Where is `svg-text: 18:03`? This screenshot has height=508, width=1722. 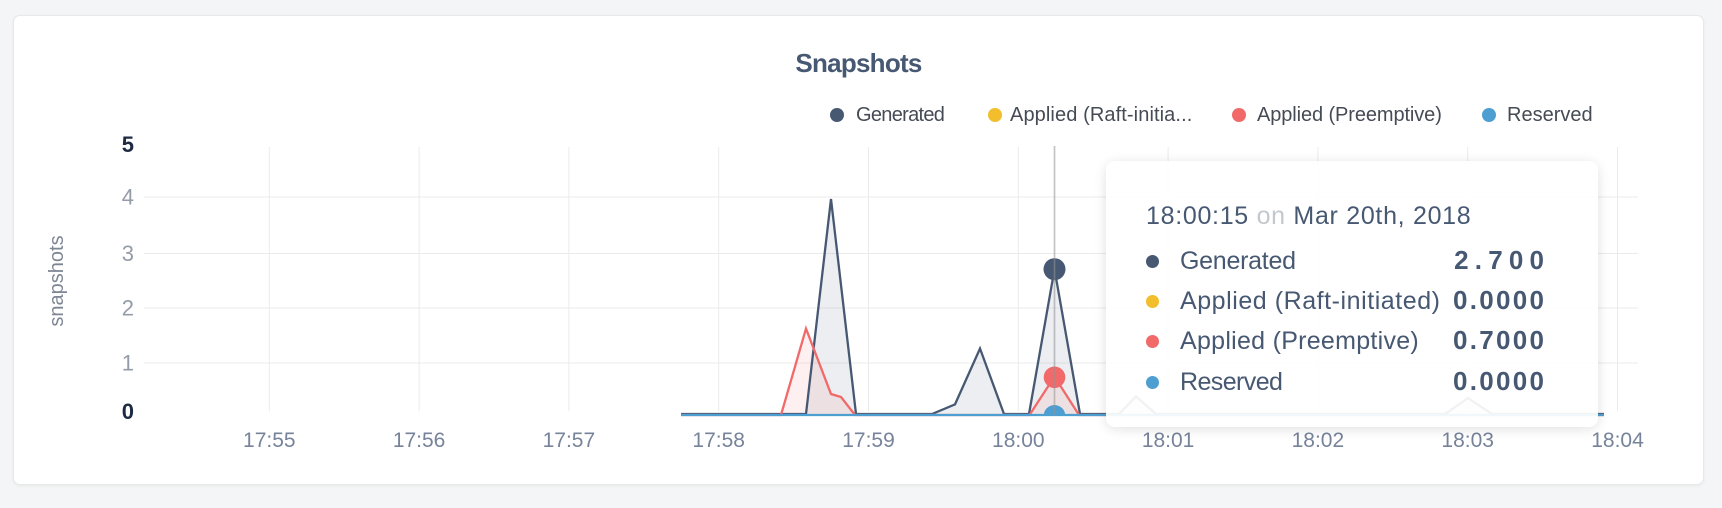 svg-text: 18:03 is located at coordinates (1467, 440).